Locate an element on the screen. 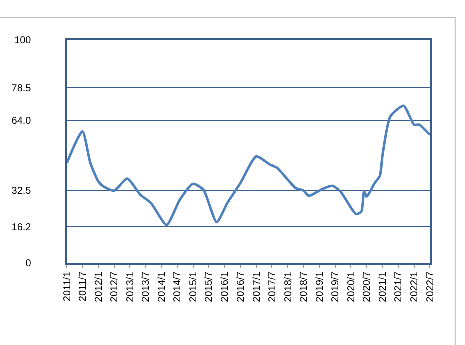 This screenshot has width=465, height=345. x-tick-label: 2020/1 is located at coordinates (352, 286).